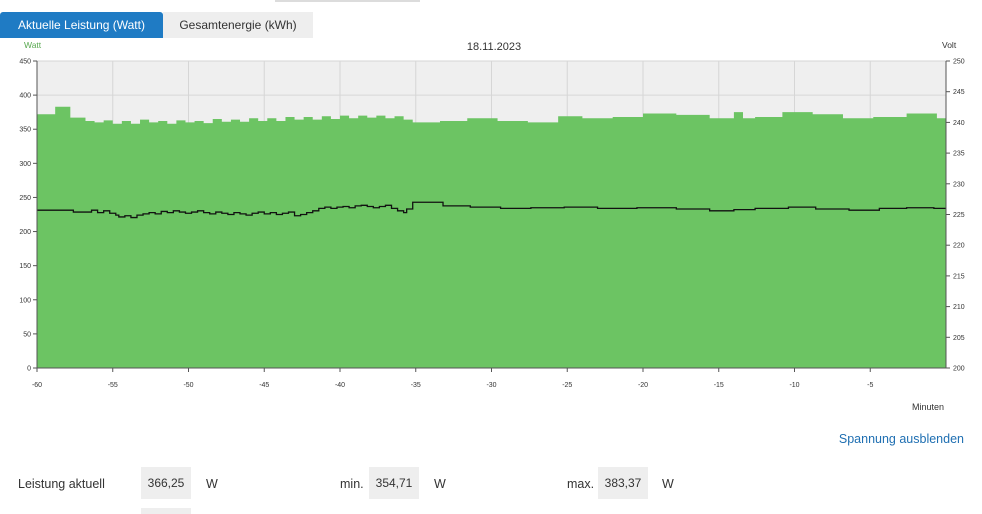 This screenshot has width=982, height=514. Describe the element at coordinates (29, 369) in the screenshot. I see `left-tick-label: 0` at that location.